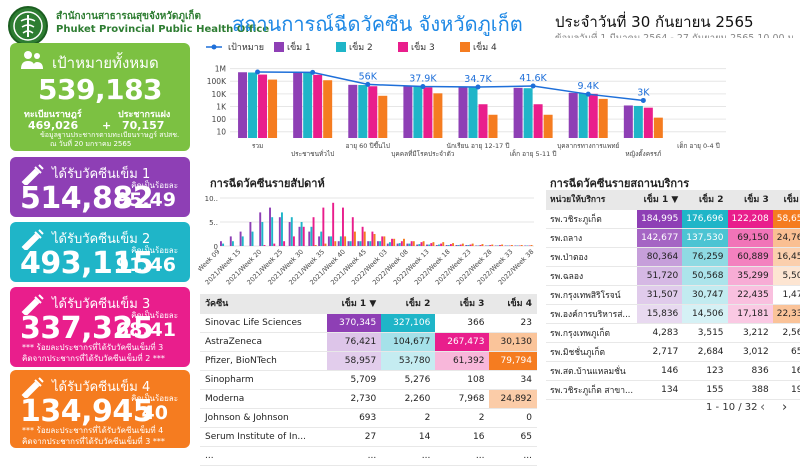 The height and width of the screenshot is (466, 800). What do you see at coordinates (128, 16) in the screenshot?
I see `office-name-thai: สำนักงานสาธารณสุขจังหวัดภูเก็ต` at bounding box center [128, 16].